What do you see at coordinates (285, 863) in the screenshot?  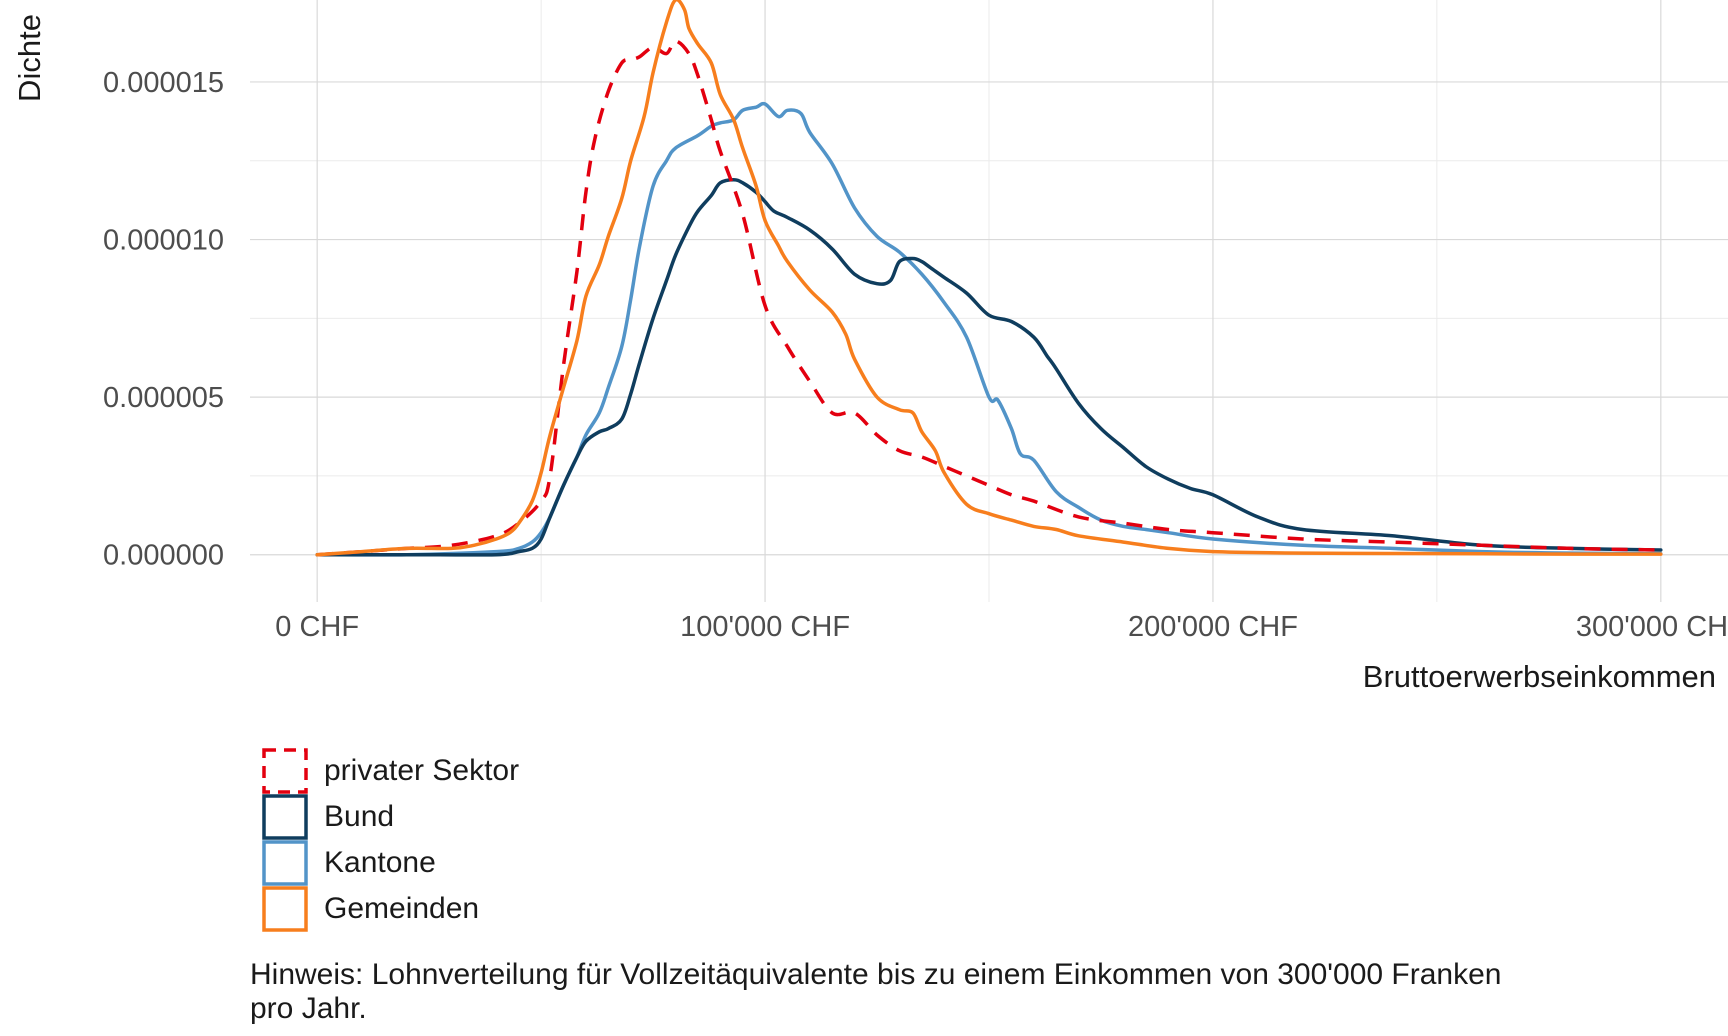 I see `legend-key-kantone` at bounding box center [285, 863].